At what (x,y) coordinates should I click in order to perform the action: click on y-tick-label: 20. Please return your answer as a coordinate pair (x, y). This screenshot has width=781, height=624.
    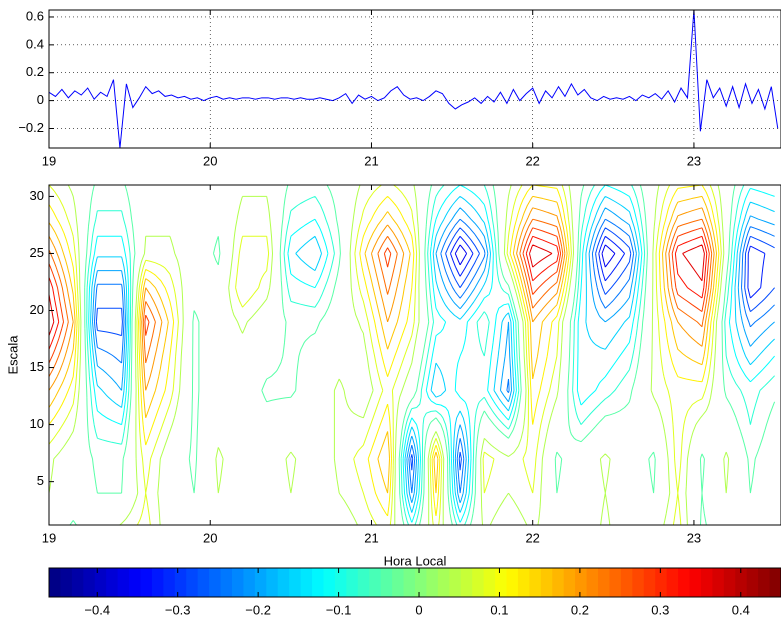
    Looking at the image, I should click on (37, 309).